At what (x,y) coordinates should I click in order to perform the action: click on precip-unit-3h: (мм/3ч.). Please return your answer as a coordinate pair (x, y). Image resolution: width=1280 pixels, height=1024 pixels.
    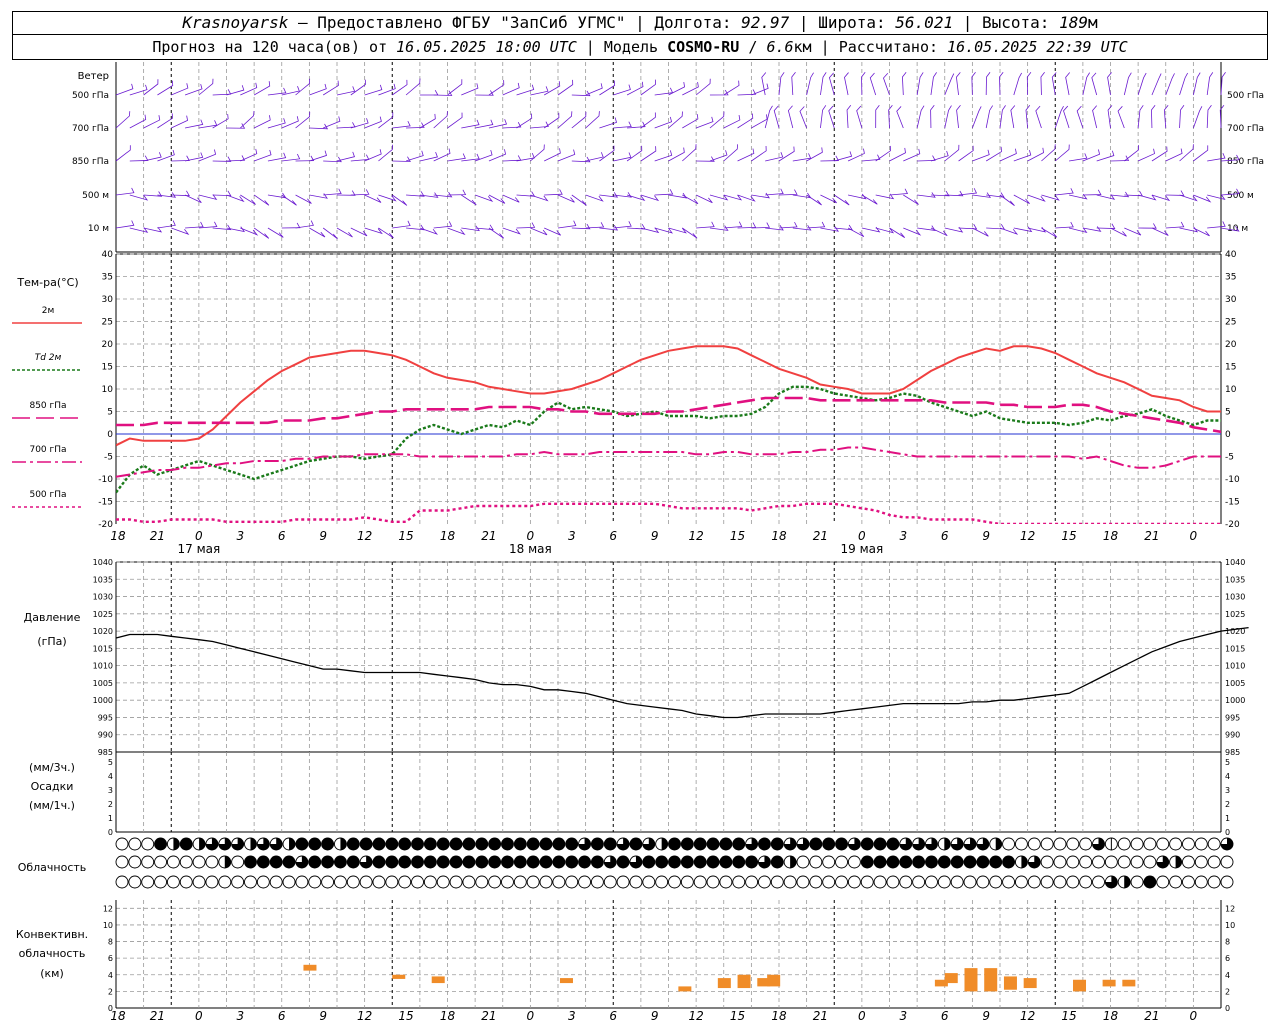
    Looking at the image, I should click on (52, 767).